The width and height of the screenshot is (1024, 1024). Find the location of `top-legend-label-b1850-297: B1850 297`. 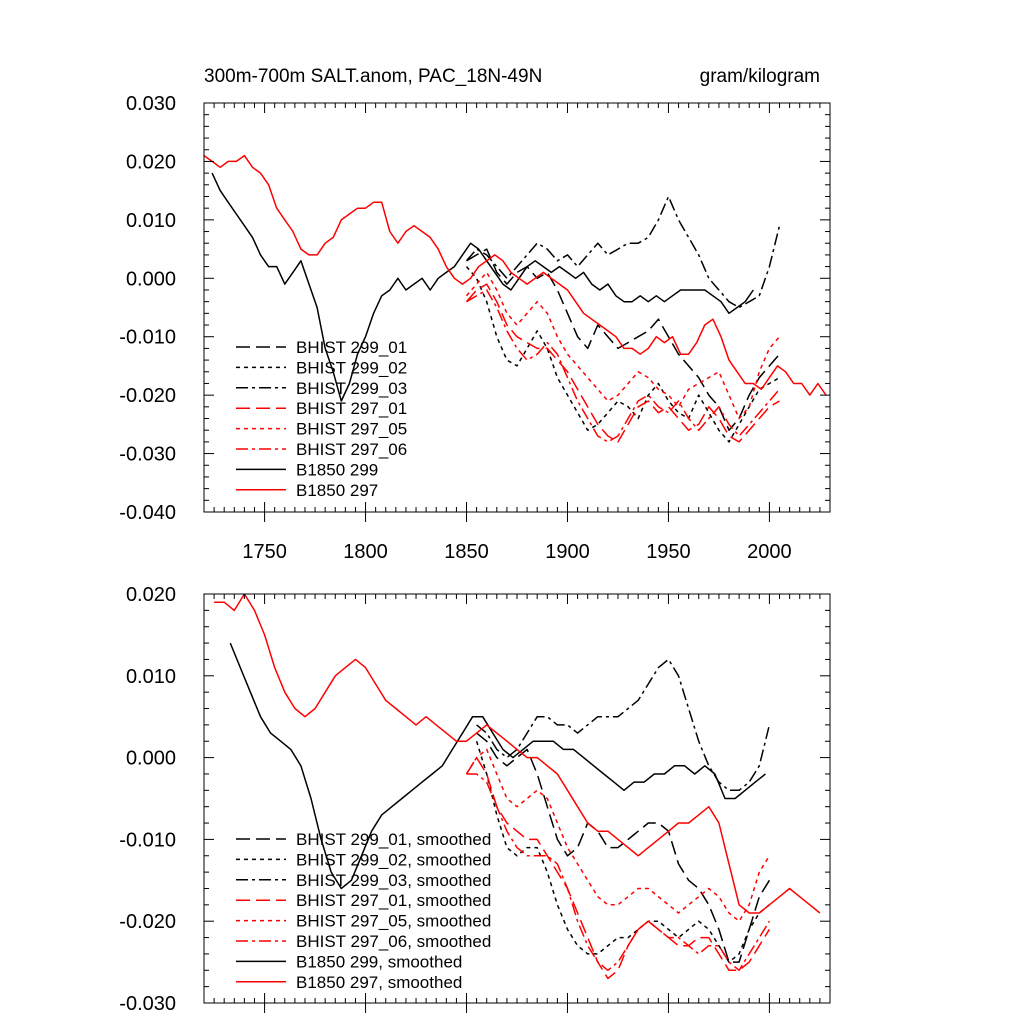

top-legend-label-b1850-297: B1850 297 is located at coordinates (337, 490).